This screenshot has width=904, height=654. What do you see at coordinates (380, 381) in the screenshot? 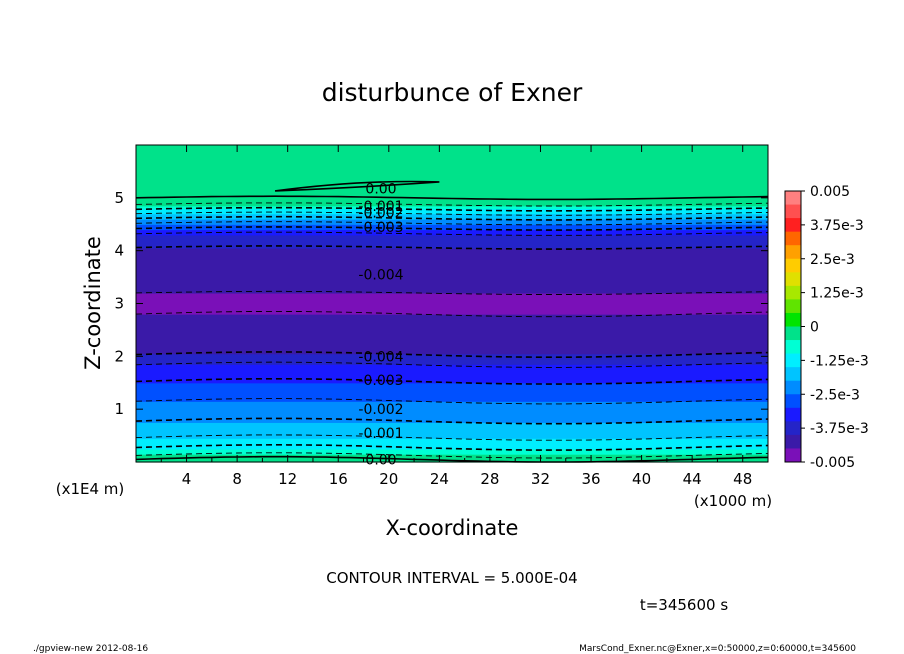
I see `contour-label: -0.003` at bounding box center [380, 381].